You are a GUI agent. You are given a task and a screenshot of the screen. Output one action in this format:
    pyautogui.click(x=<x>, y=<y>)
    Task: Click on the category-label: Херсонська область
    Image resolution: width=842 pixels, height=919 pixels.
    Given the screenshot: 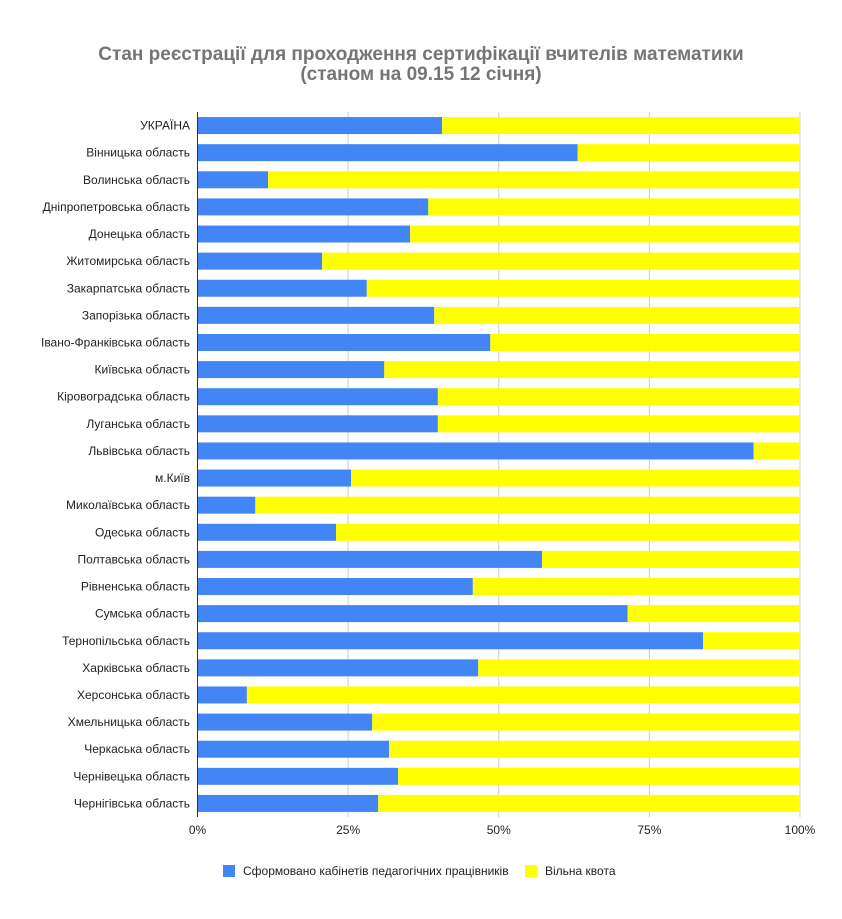 What is the action you would take?
    pyautogui.click(x=133, y=695)
    